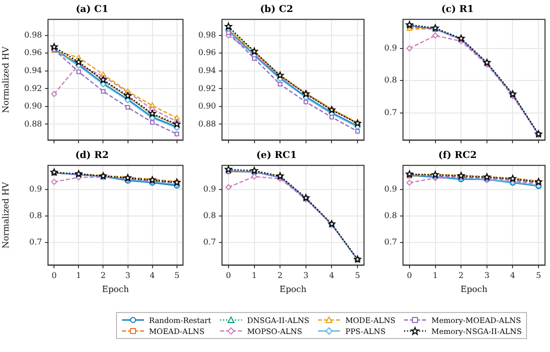 This screenshot has height=352, width=550. What do you see at coordinates (457, 156) in the screenshot?
I see `chart-title: (f) RC2` at bounding box center [457, 156].